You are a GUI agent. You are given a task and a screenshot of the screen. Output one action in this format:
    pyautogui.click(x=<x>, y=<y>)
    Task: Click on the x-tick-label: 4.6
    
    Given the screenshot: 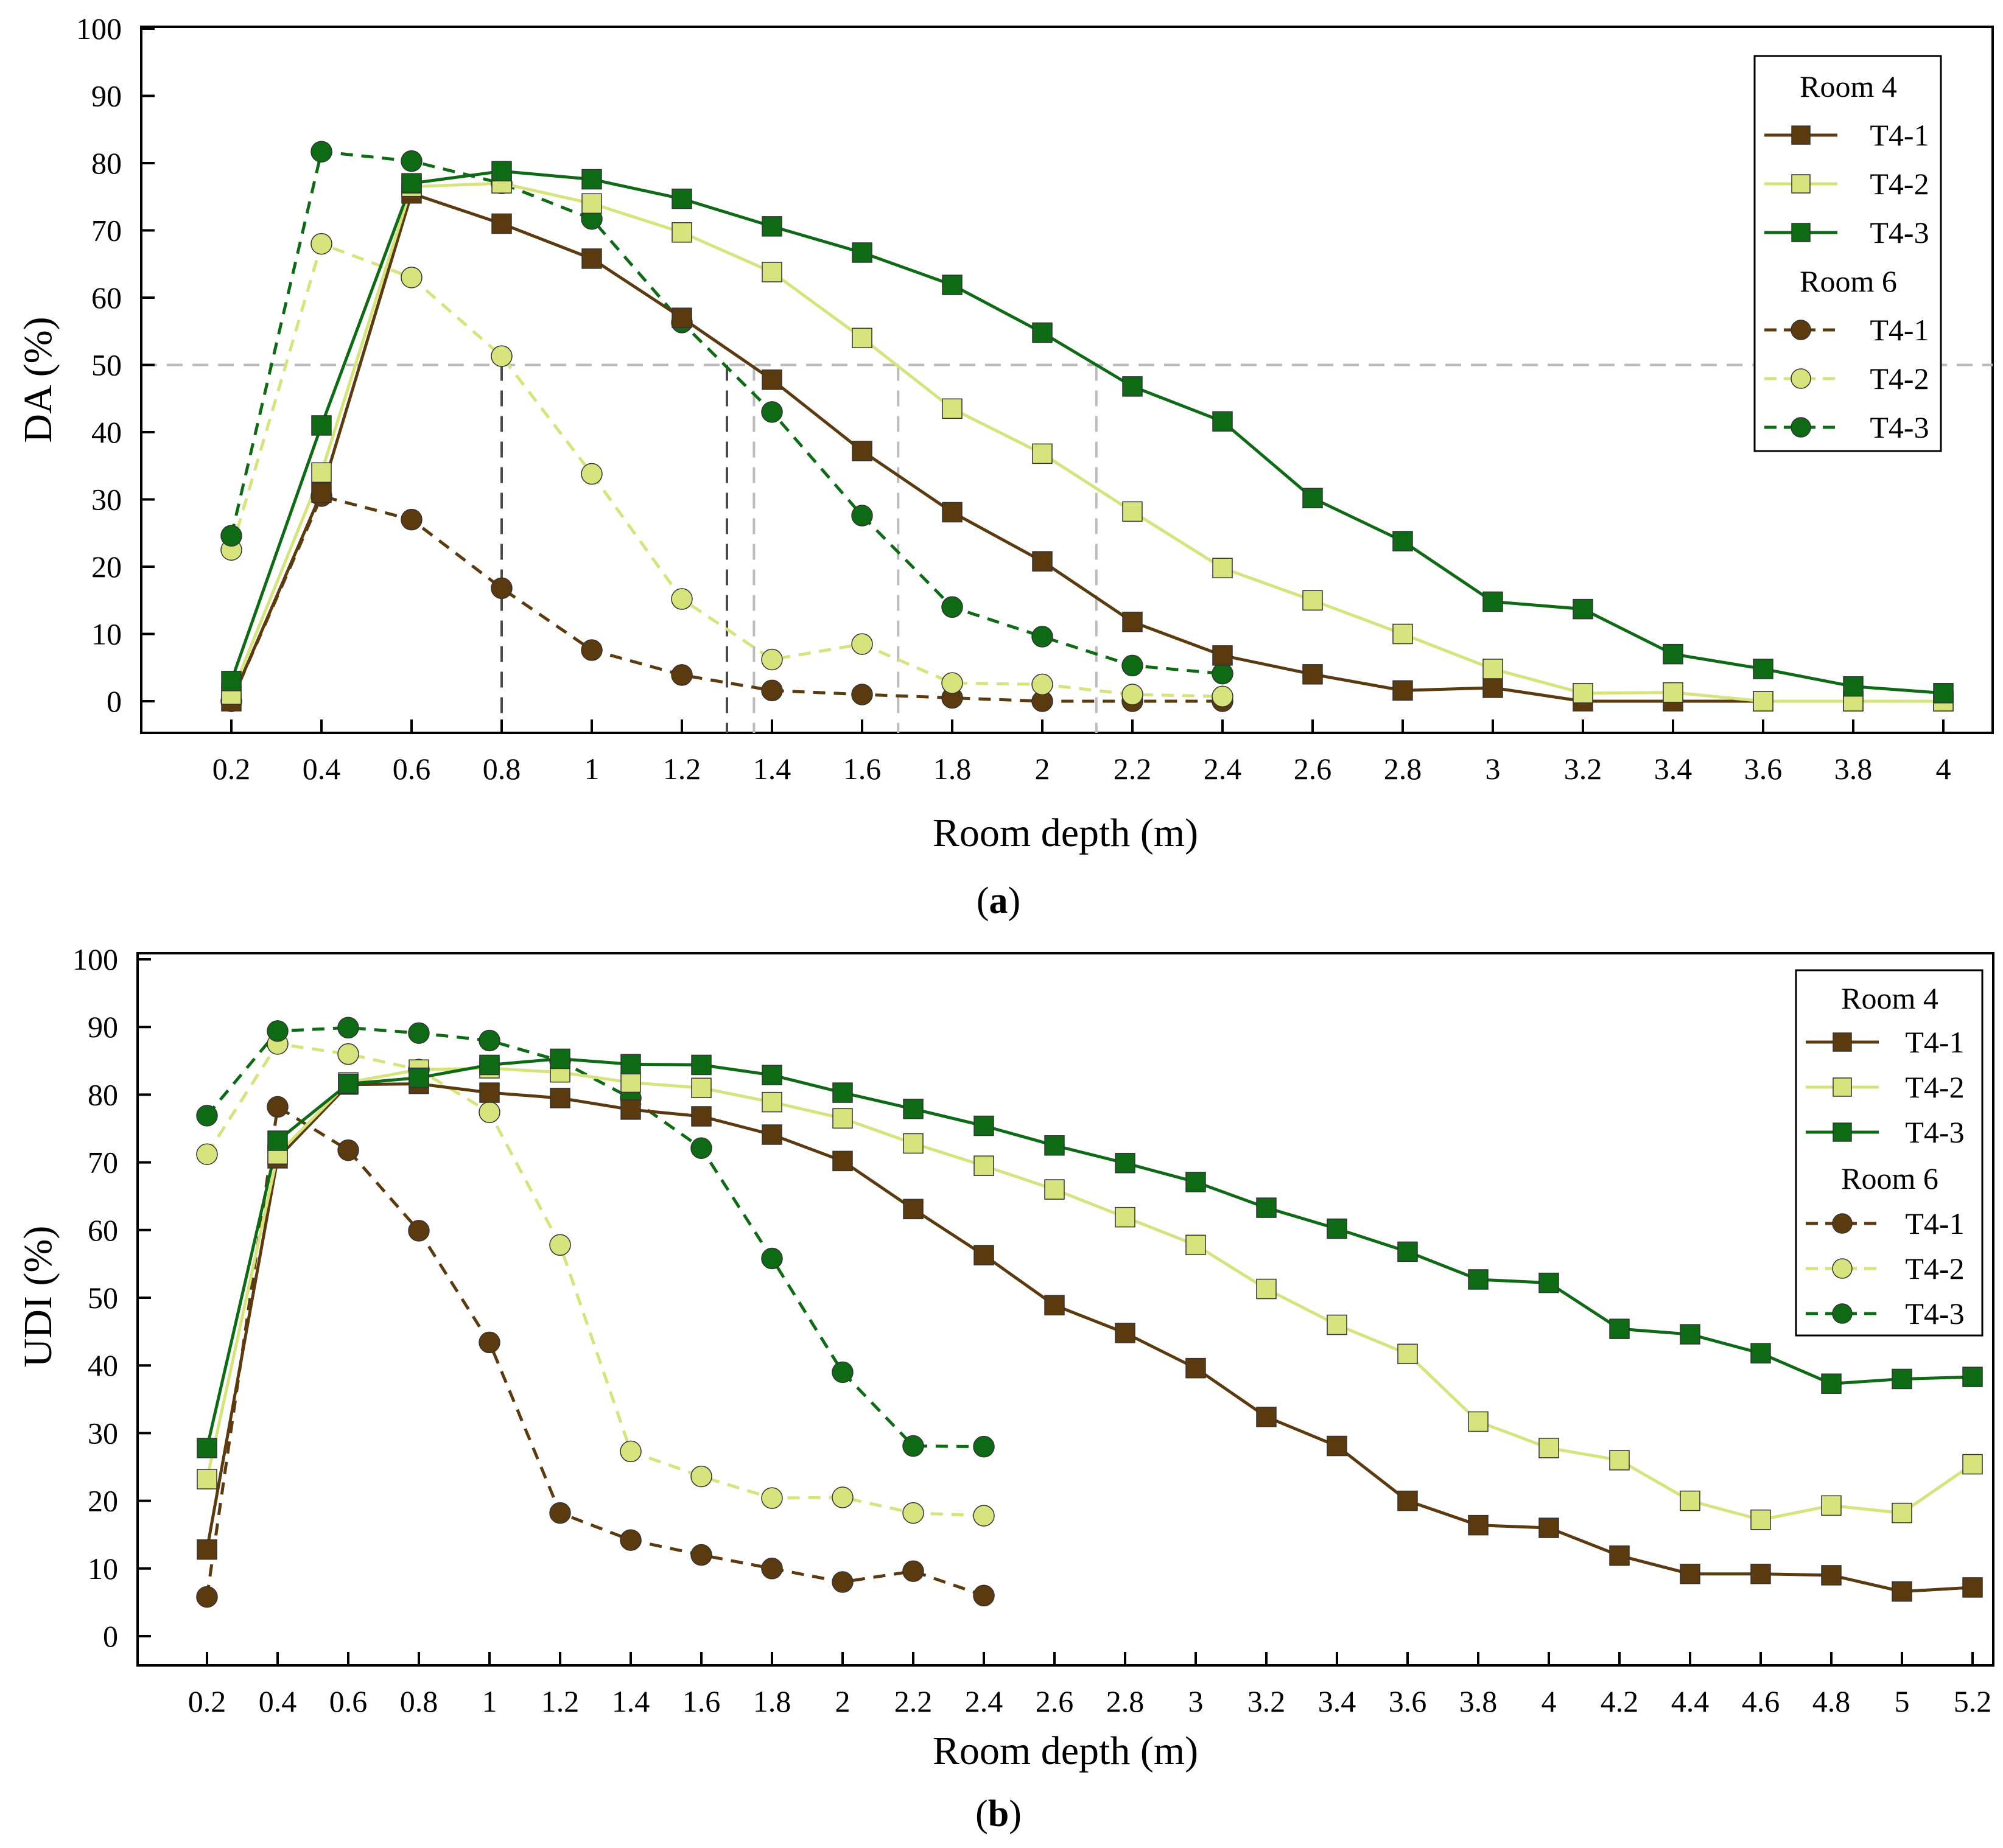 What is the action you would take?
    pyautogui.click(x=1761, y=1701)
    